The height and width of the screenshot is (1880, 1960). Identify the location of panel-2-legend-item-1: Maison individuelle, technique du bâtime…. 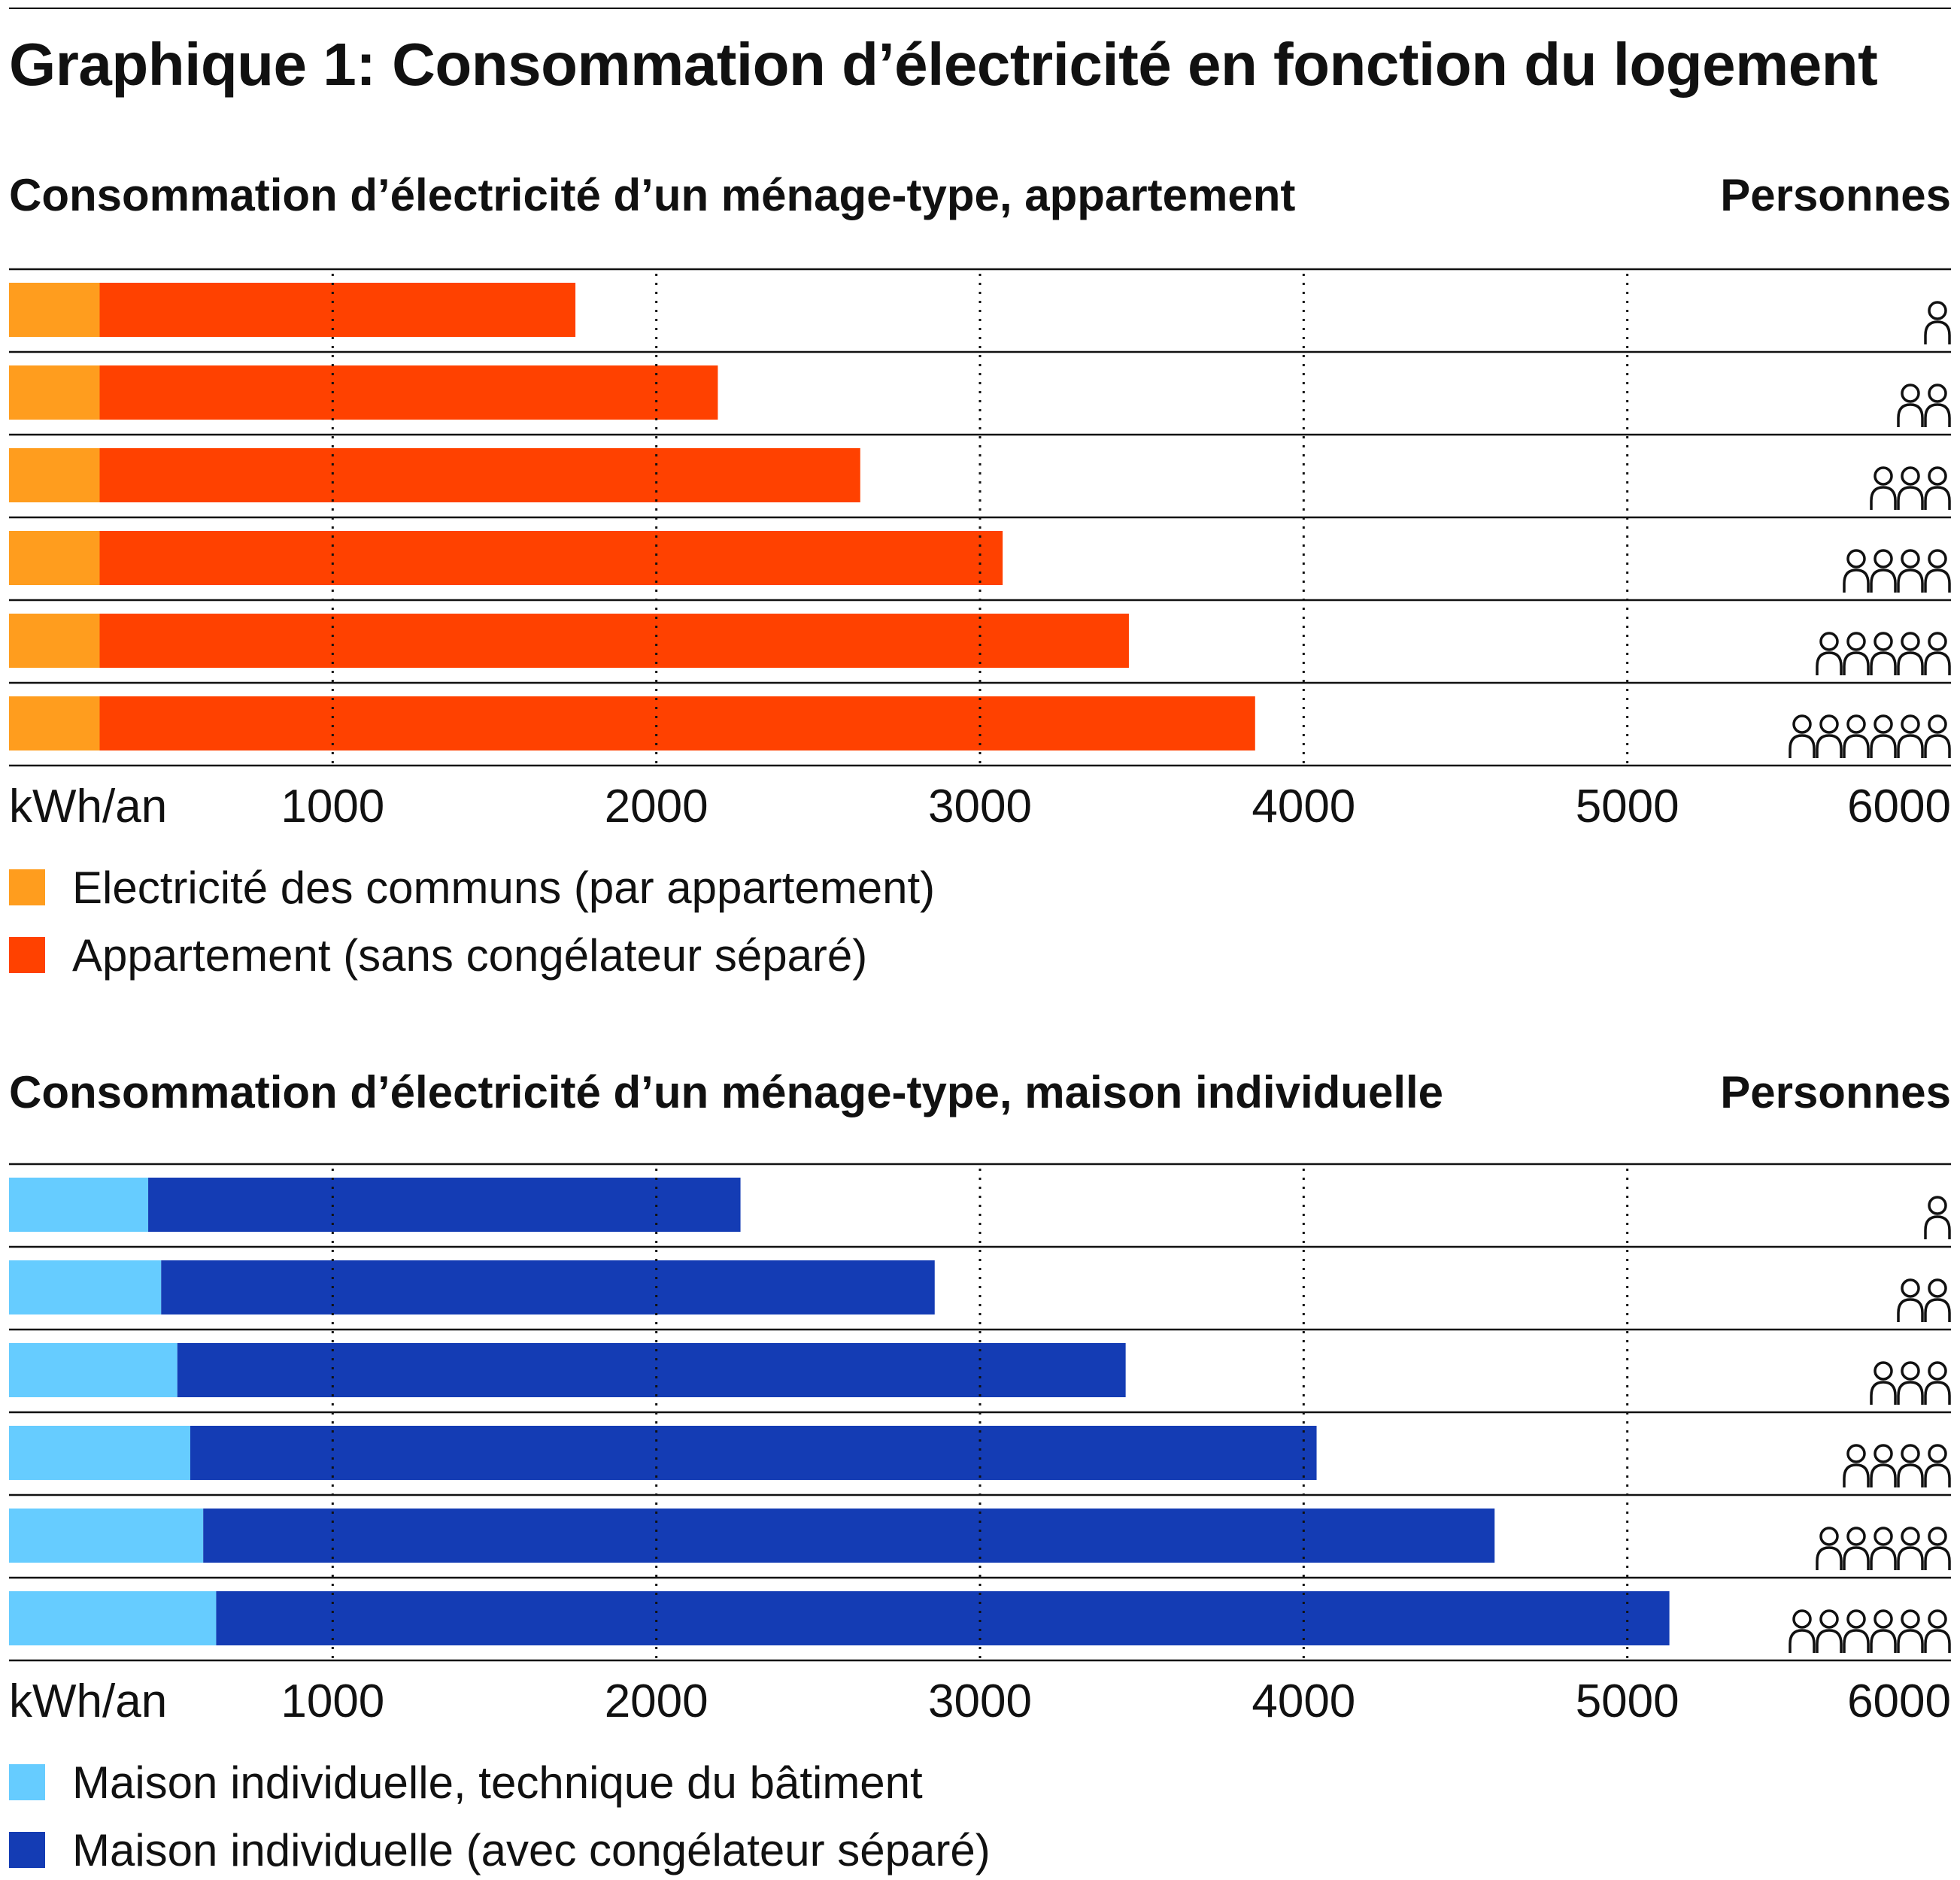
(466, 1782).